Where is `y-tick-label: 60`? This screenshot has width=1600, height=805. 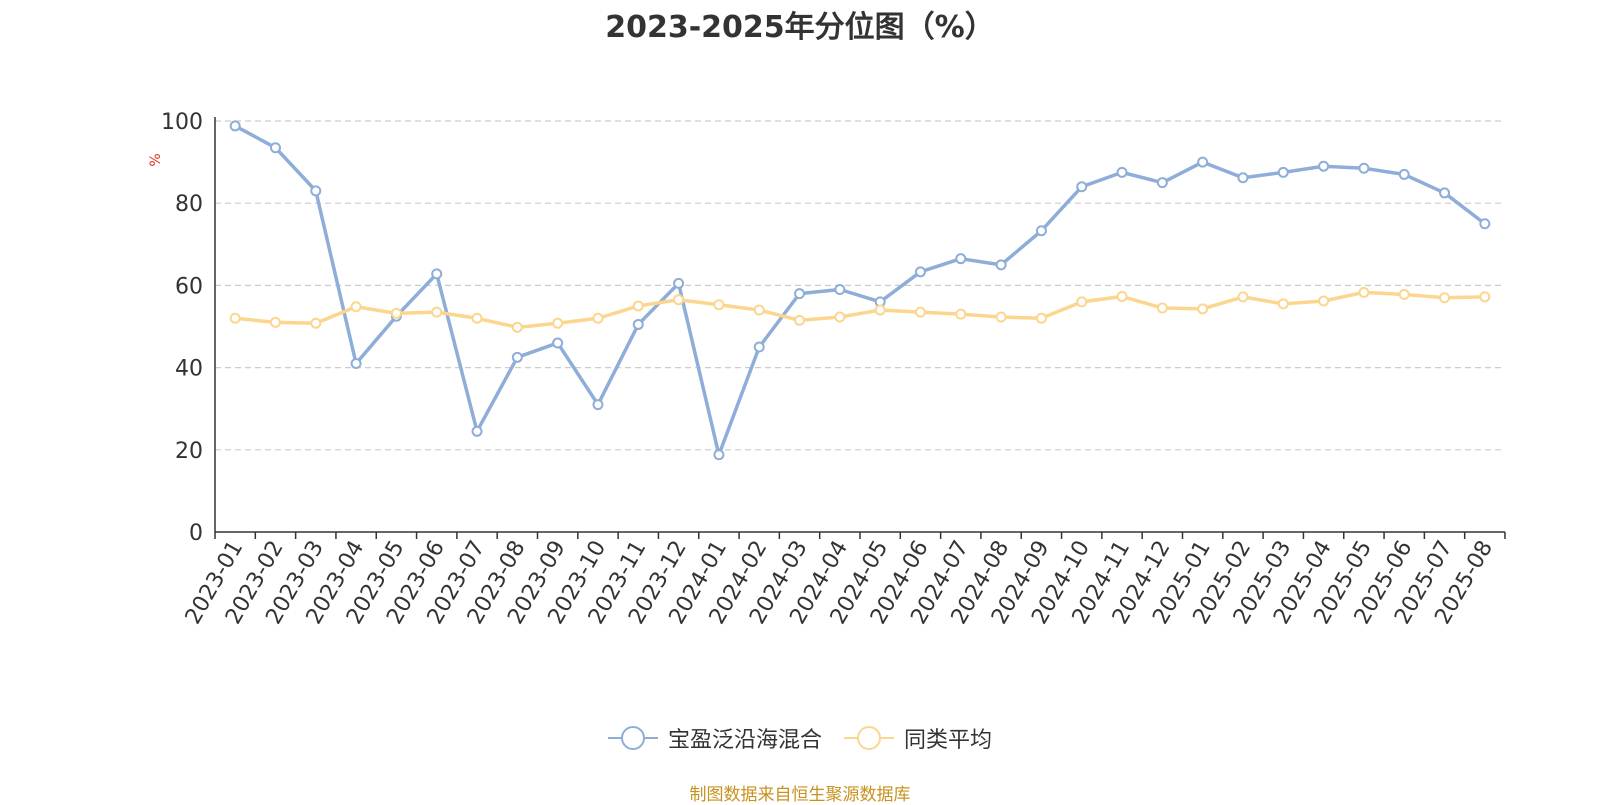 y-tick-label: 60 is located at coordinates (189, 286).